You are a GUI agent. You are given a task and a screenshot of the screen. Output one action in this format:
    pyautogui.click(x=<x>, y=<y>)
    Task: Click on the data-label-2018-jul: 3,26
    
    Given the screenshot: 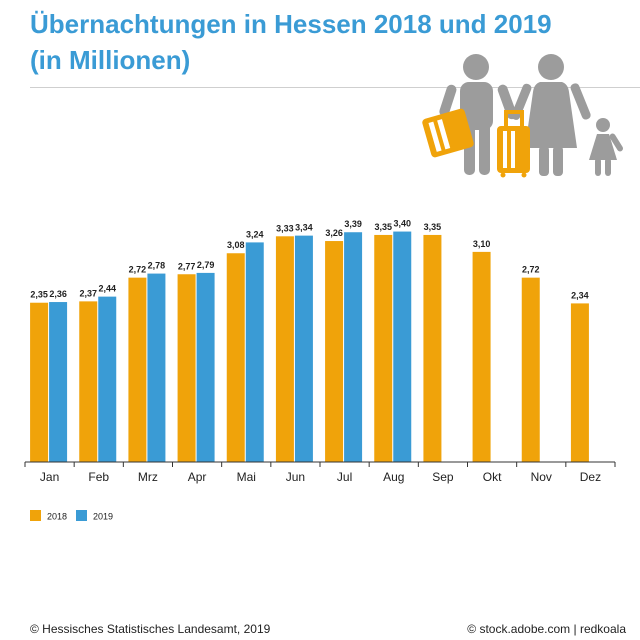 What is the action you would take?
    pyautogui.click(x=334, y=233)
    